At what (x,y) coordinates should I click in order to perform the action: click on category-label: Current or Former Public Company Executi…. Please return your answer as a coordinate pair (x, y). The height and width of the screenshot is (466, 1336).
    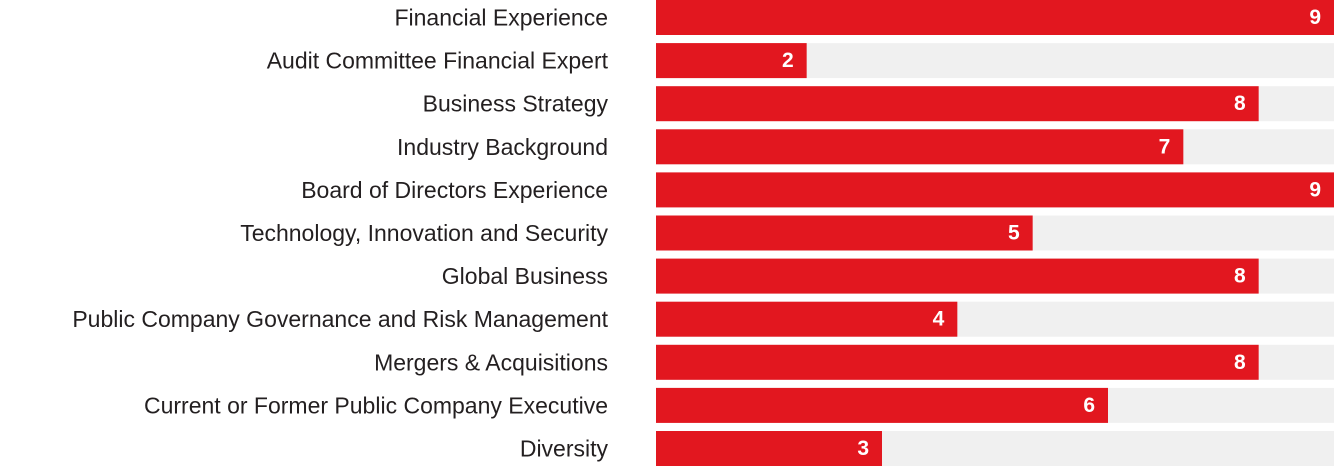
    Looking at the image, I should click on (376, 405).